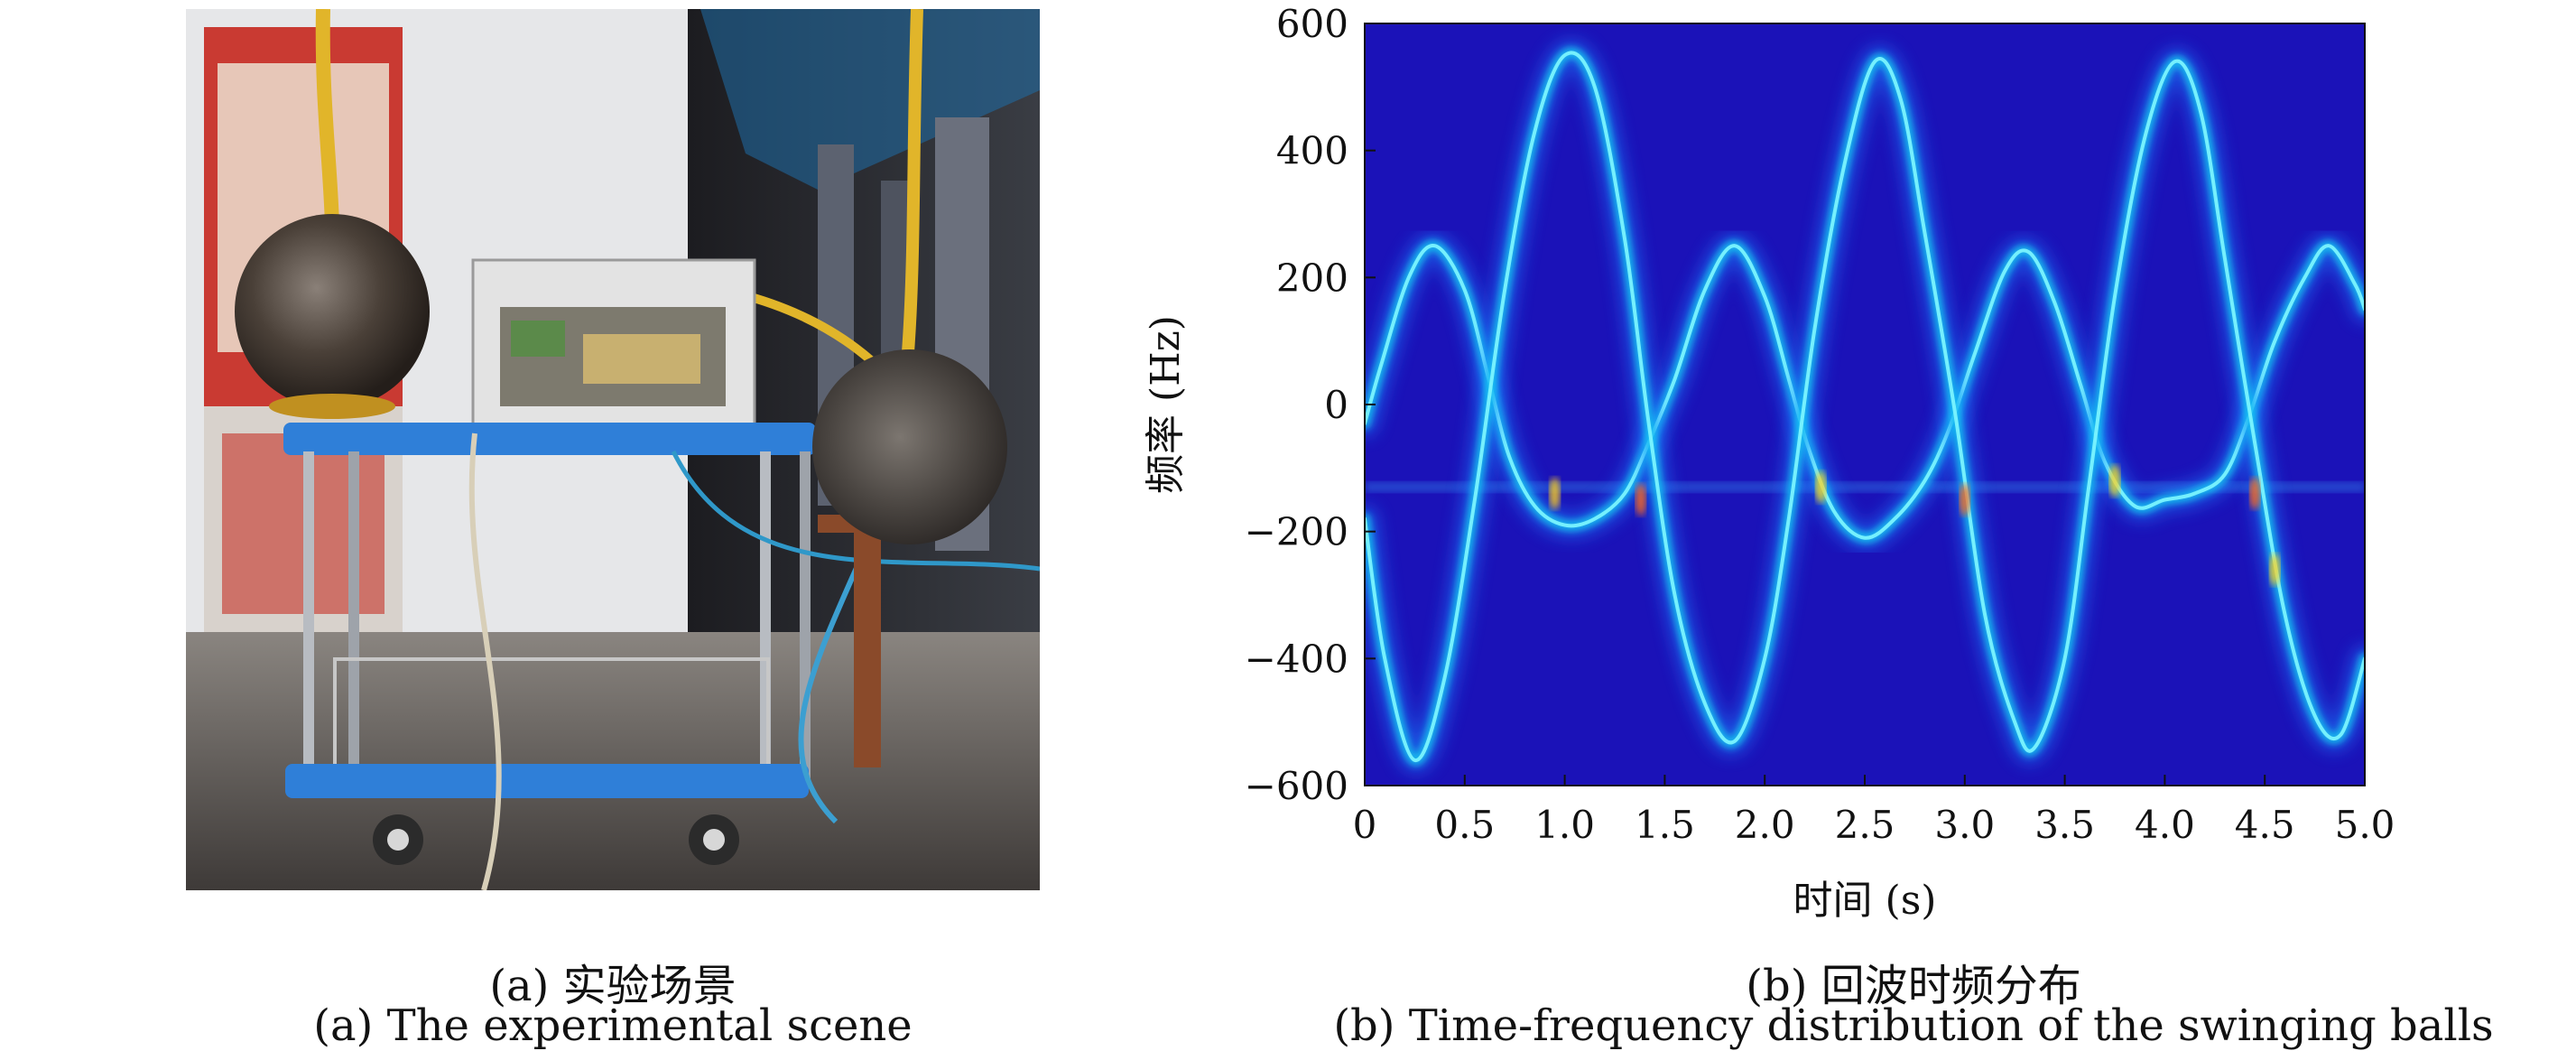 Image resolution: width=2576 pixels, height=1051 pixels. Describe the element at coordinates (1913, 986) in the screenshot. I see `caption-b-chinese: (b) 回波时频分布` at that location.